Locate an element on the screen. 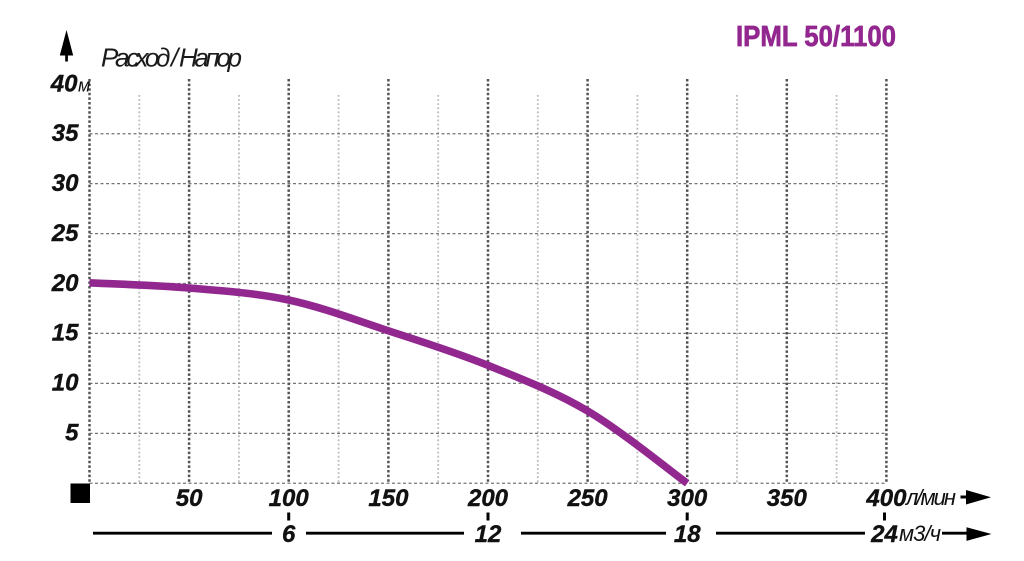 This screenshot has width=1024, height=561. svg-text: 18 is located at coordinates (687, 534).